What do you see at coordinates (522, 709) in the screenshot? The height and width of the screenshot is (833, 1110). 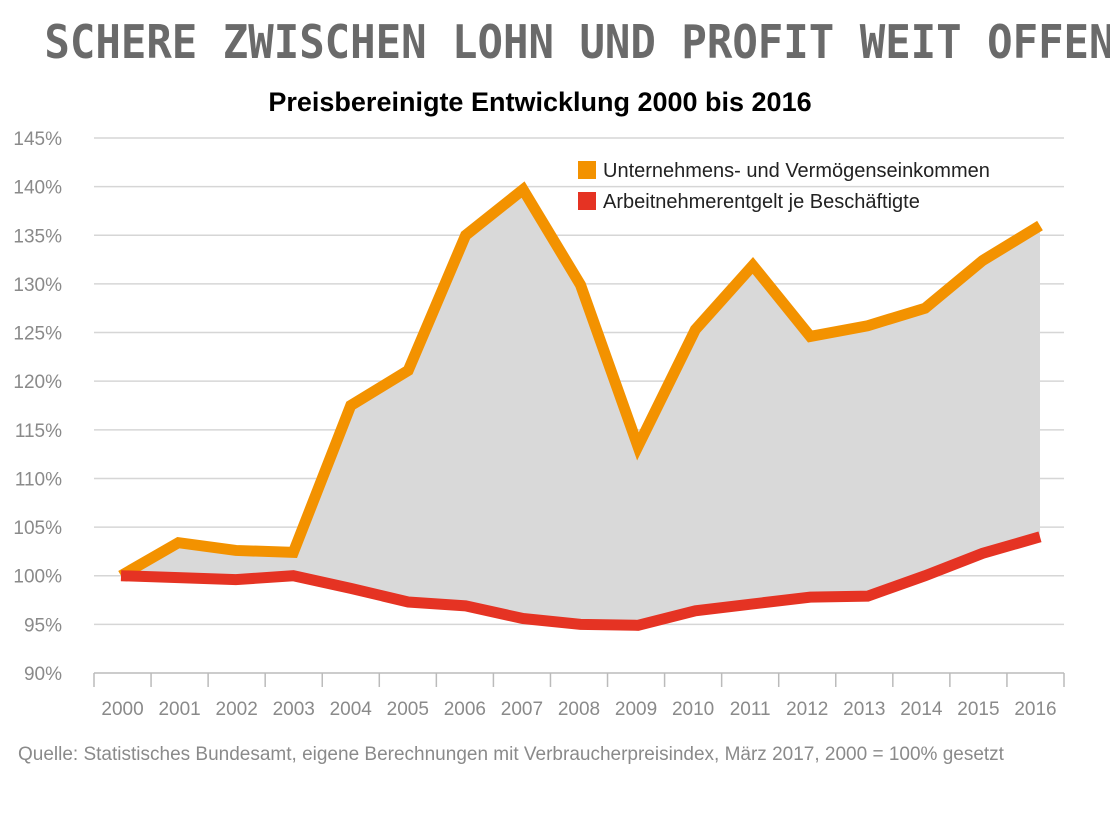 I see `x-tick-label: 2007` at bounding box center [522, 709].